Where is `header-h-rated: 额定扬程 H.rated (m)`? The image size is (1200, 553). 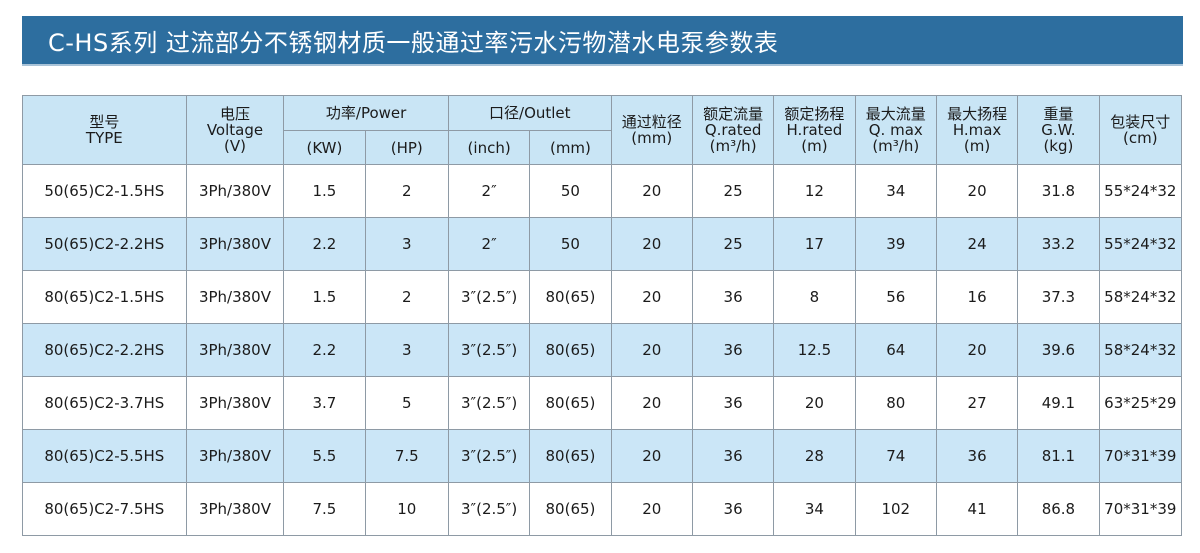 header-h-rated: 额定扬程 H.rated (m) is located at coordinates (814, 130).